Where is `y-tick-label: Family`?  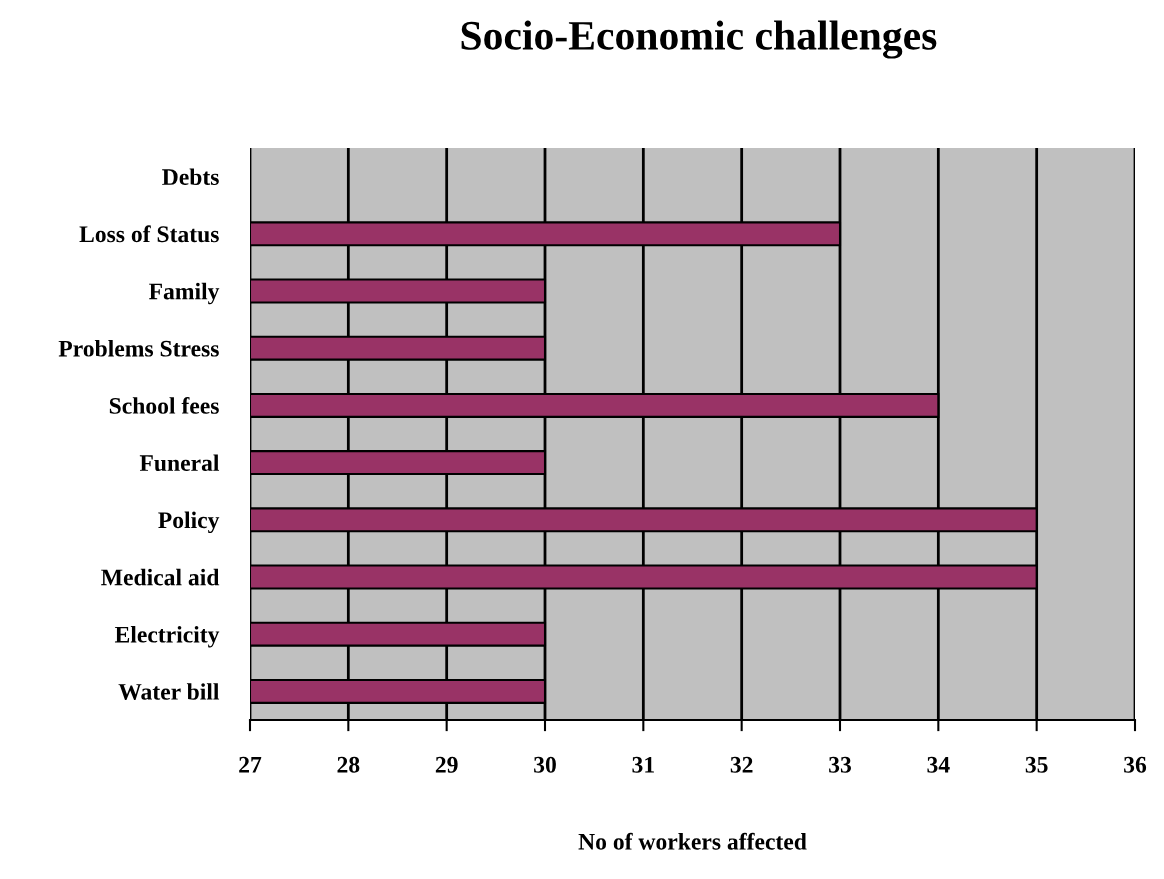
y-tick-label: Family is located at coordinates (184, 293).